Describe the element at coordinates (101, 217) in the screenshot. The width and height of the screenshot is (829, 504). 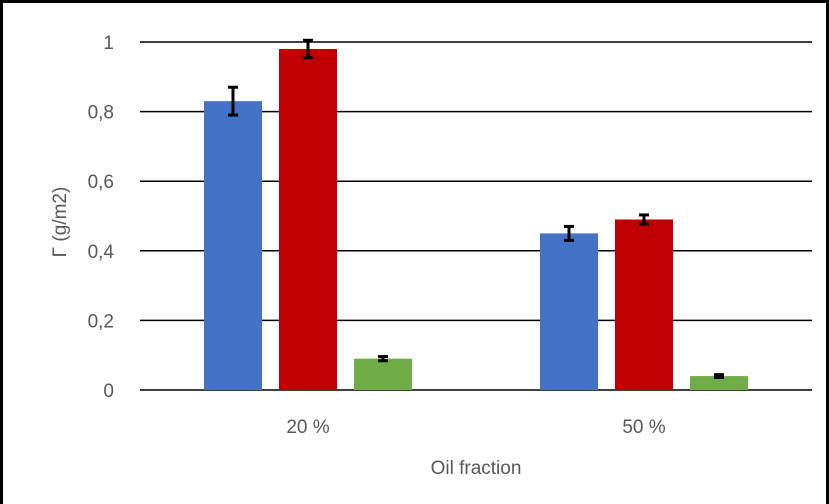
I see `y-axis-ticks: 0 0,2 0,4 0,6 0,8 1` at that location.